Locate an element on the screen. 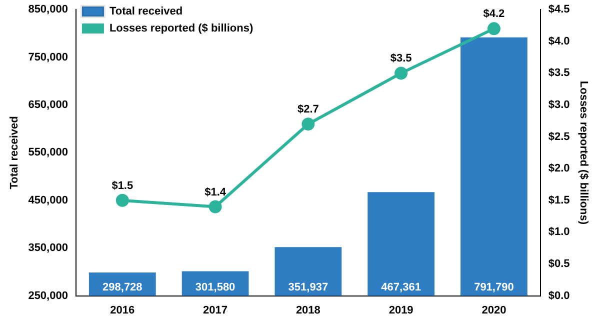  y2-axis-title: Losses reported ($ billions) is located at coordinates (583, 152).